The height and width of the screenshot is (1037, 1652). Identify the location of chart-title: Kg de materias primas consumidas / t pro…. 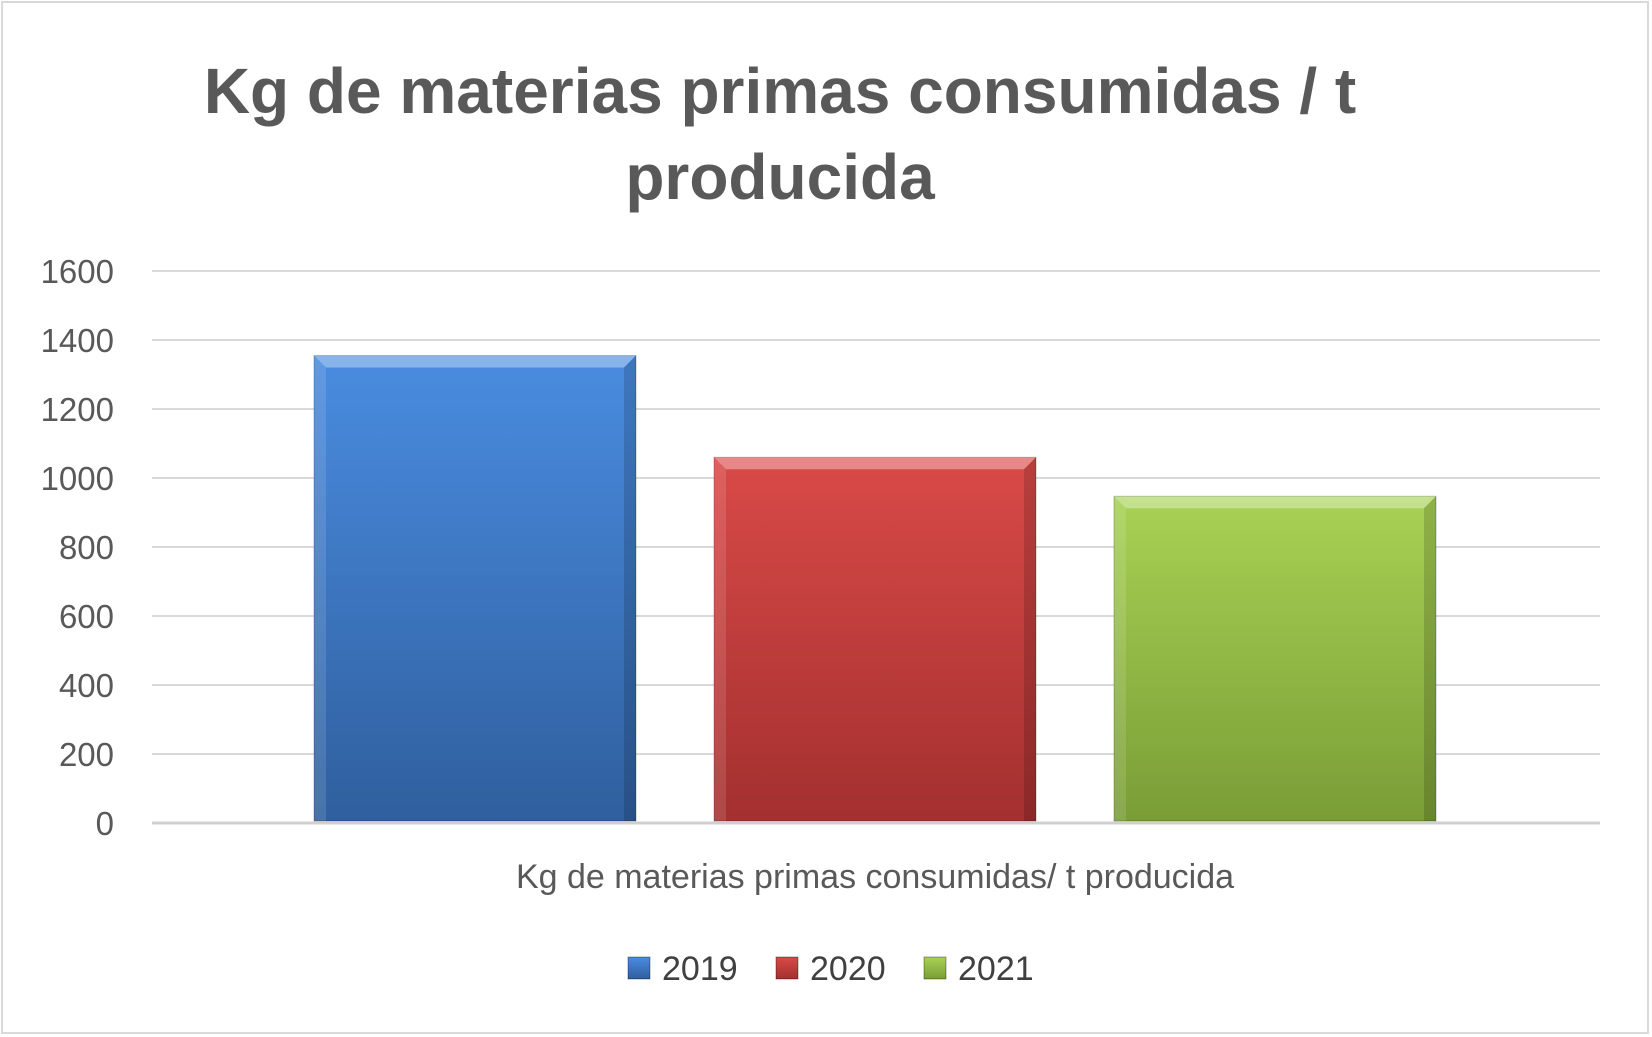
(780, 134).